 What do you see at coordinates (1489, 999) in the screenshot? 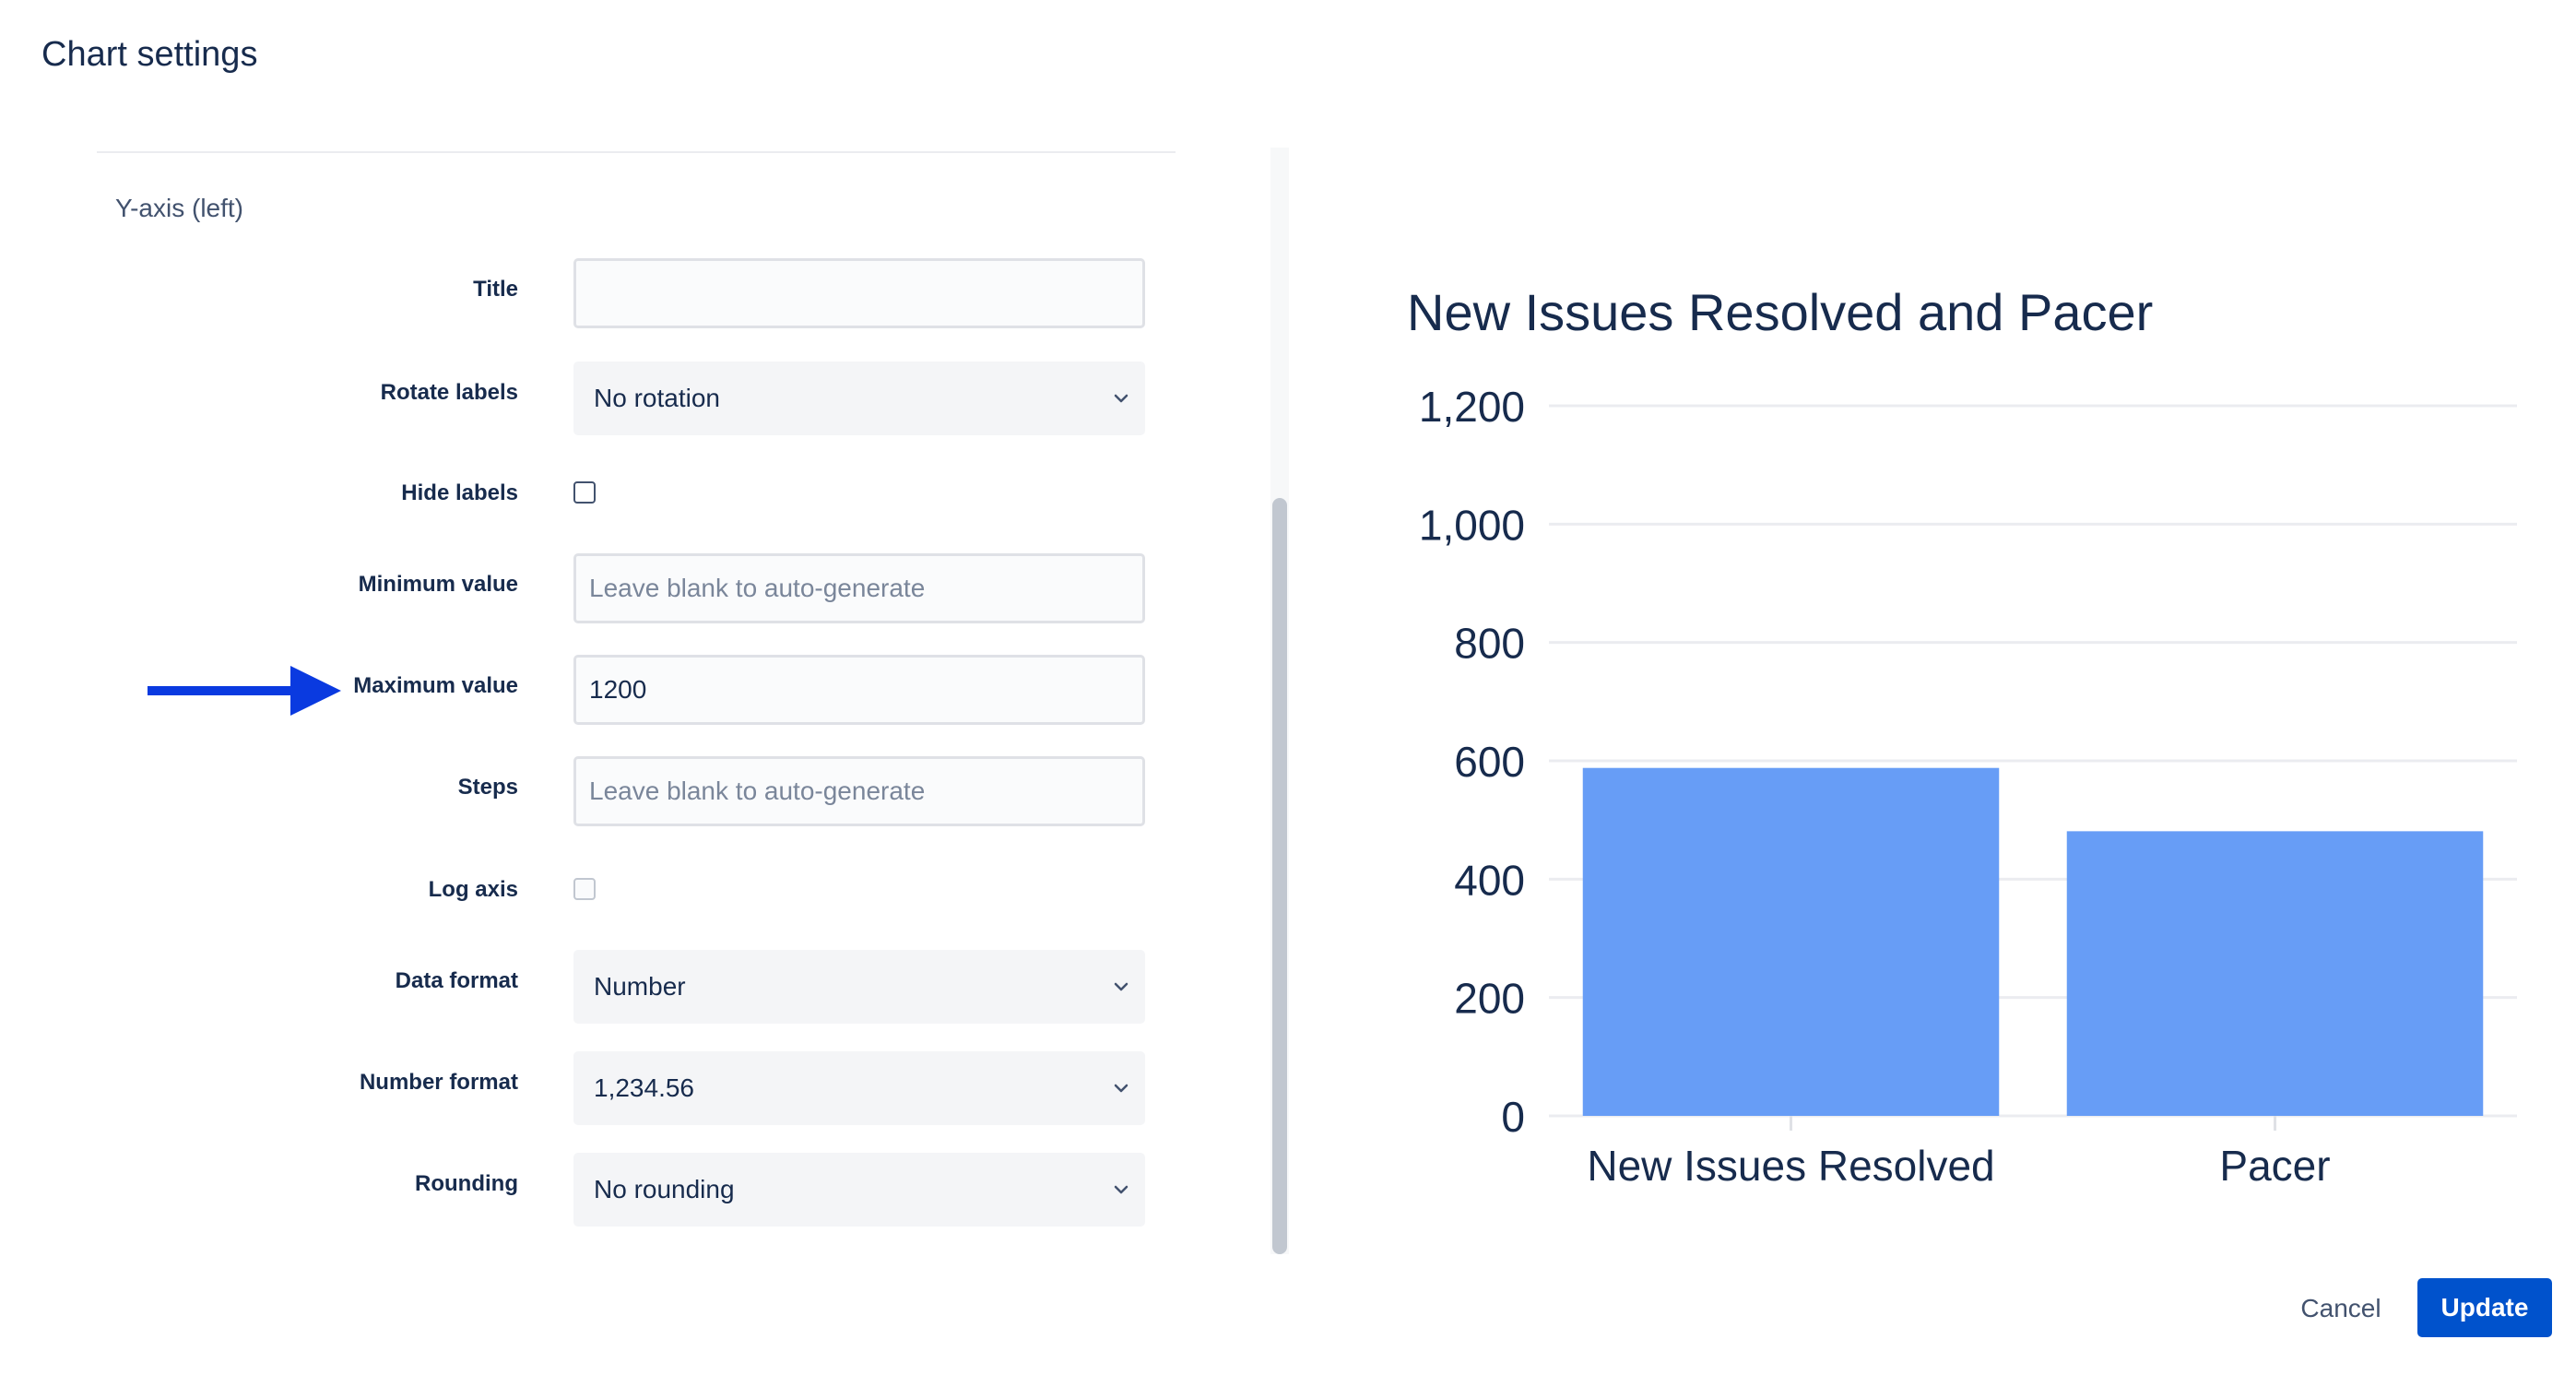
I see `y-tick-label: 200` at bounding box center [1489, 999].